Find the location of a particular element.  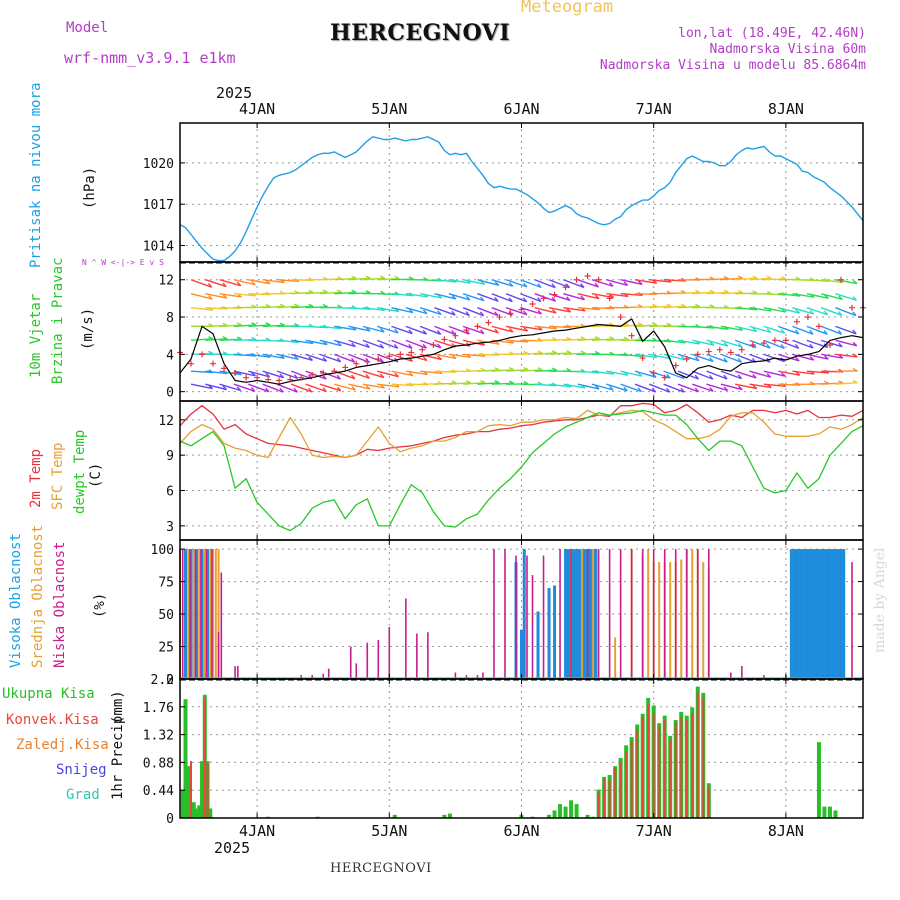

x-date-label-top: 7JAN is located at coordinates (654, 109).